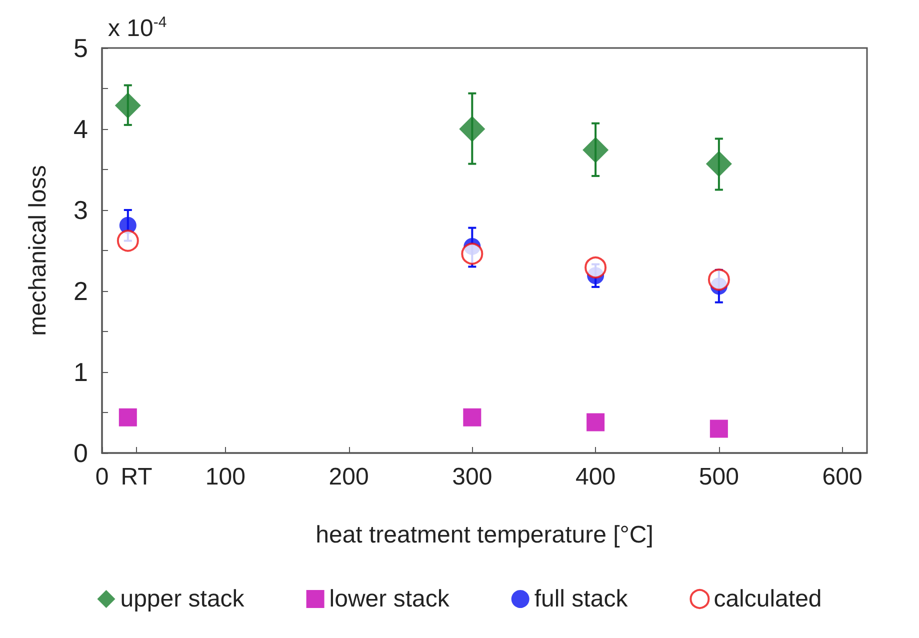 This screenshot has height=638, width=919. Describe the element at coordinates (81, 48) in the screenshot. I see `y-tick-label: 5` at that location.